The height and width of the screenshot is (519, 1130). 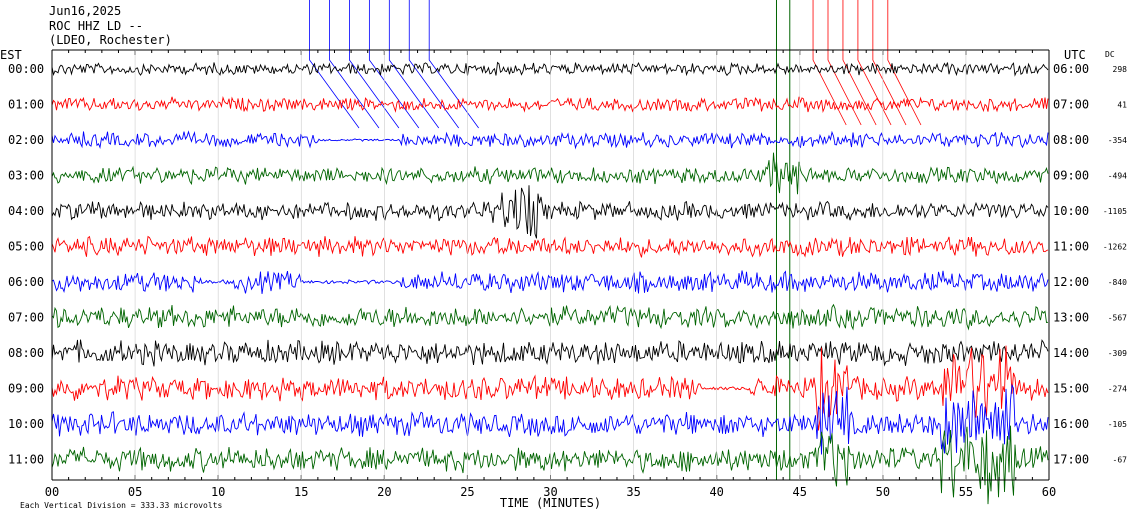 I want to click on utc-hour-label: 12:00, so click(x=1071, y=282).